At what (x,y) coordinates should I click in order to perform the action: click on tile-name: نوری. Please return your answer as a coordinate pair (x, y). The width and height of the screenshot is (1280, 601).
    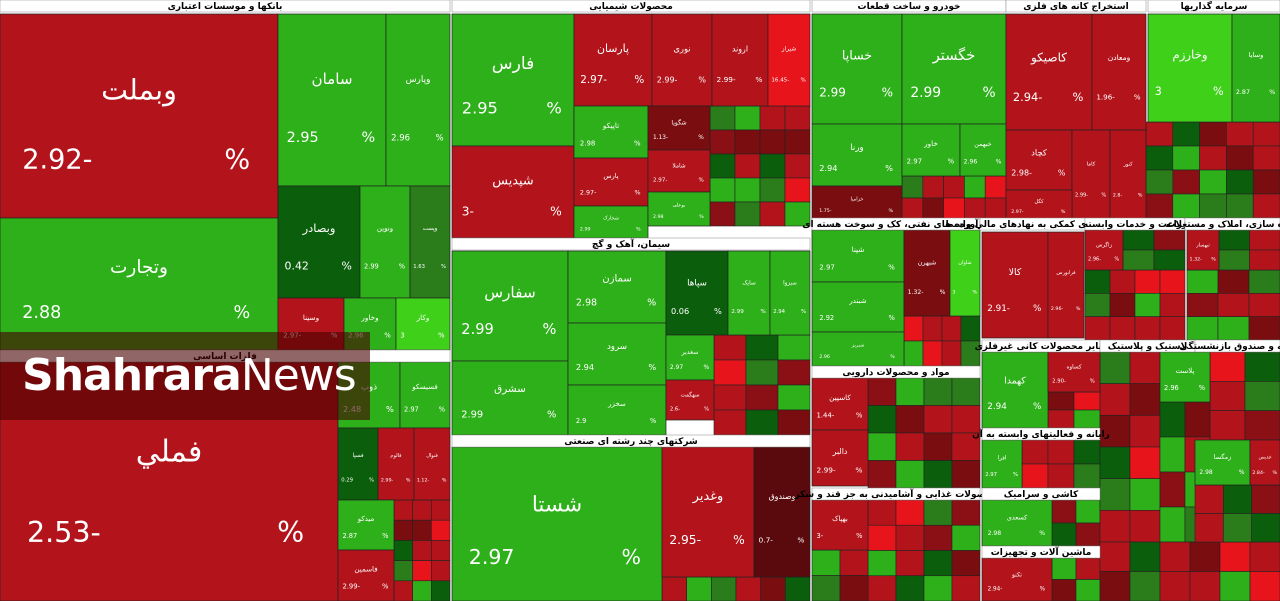
    Looking at the image, I should click on (681, 48).